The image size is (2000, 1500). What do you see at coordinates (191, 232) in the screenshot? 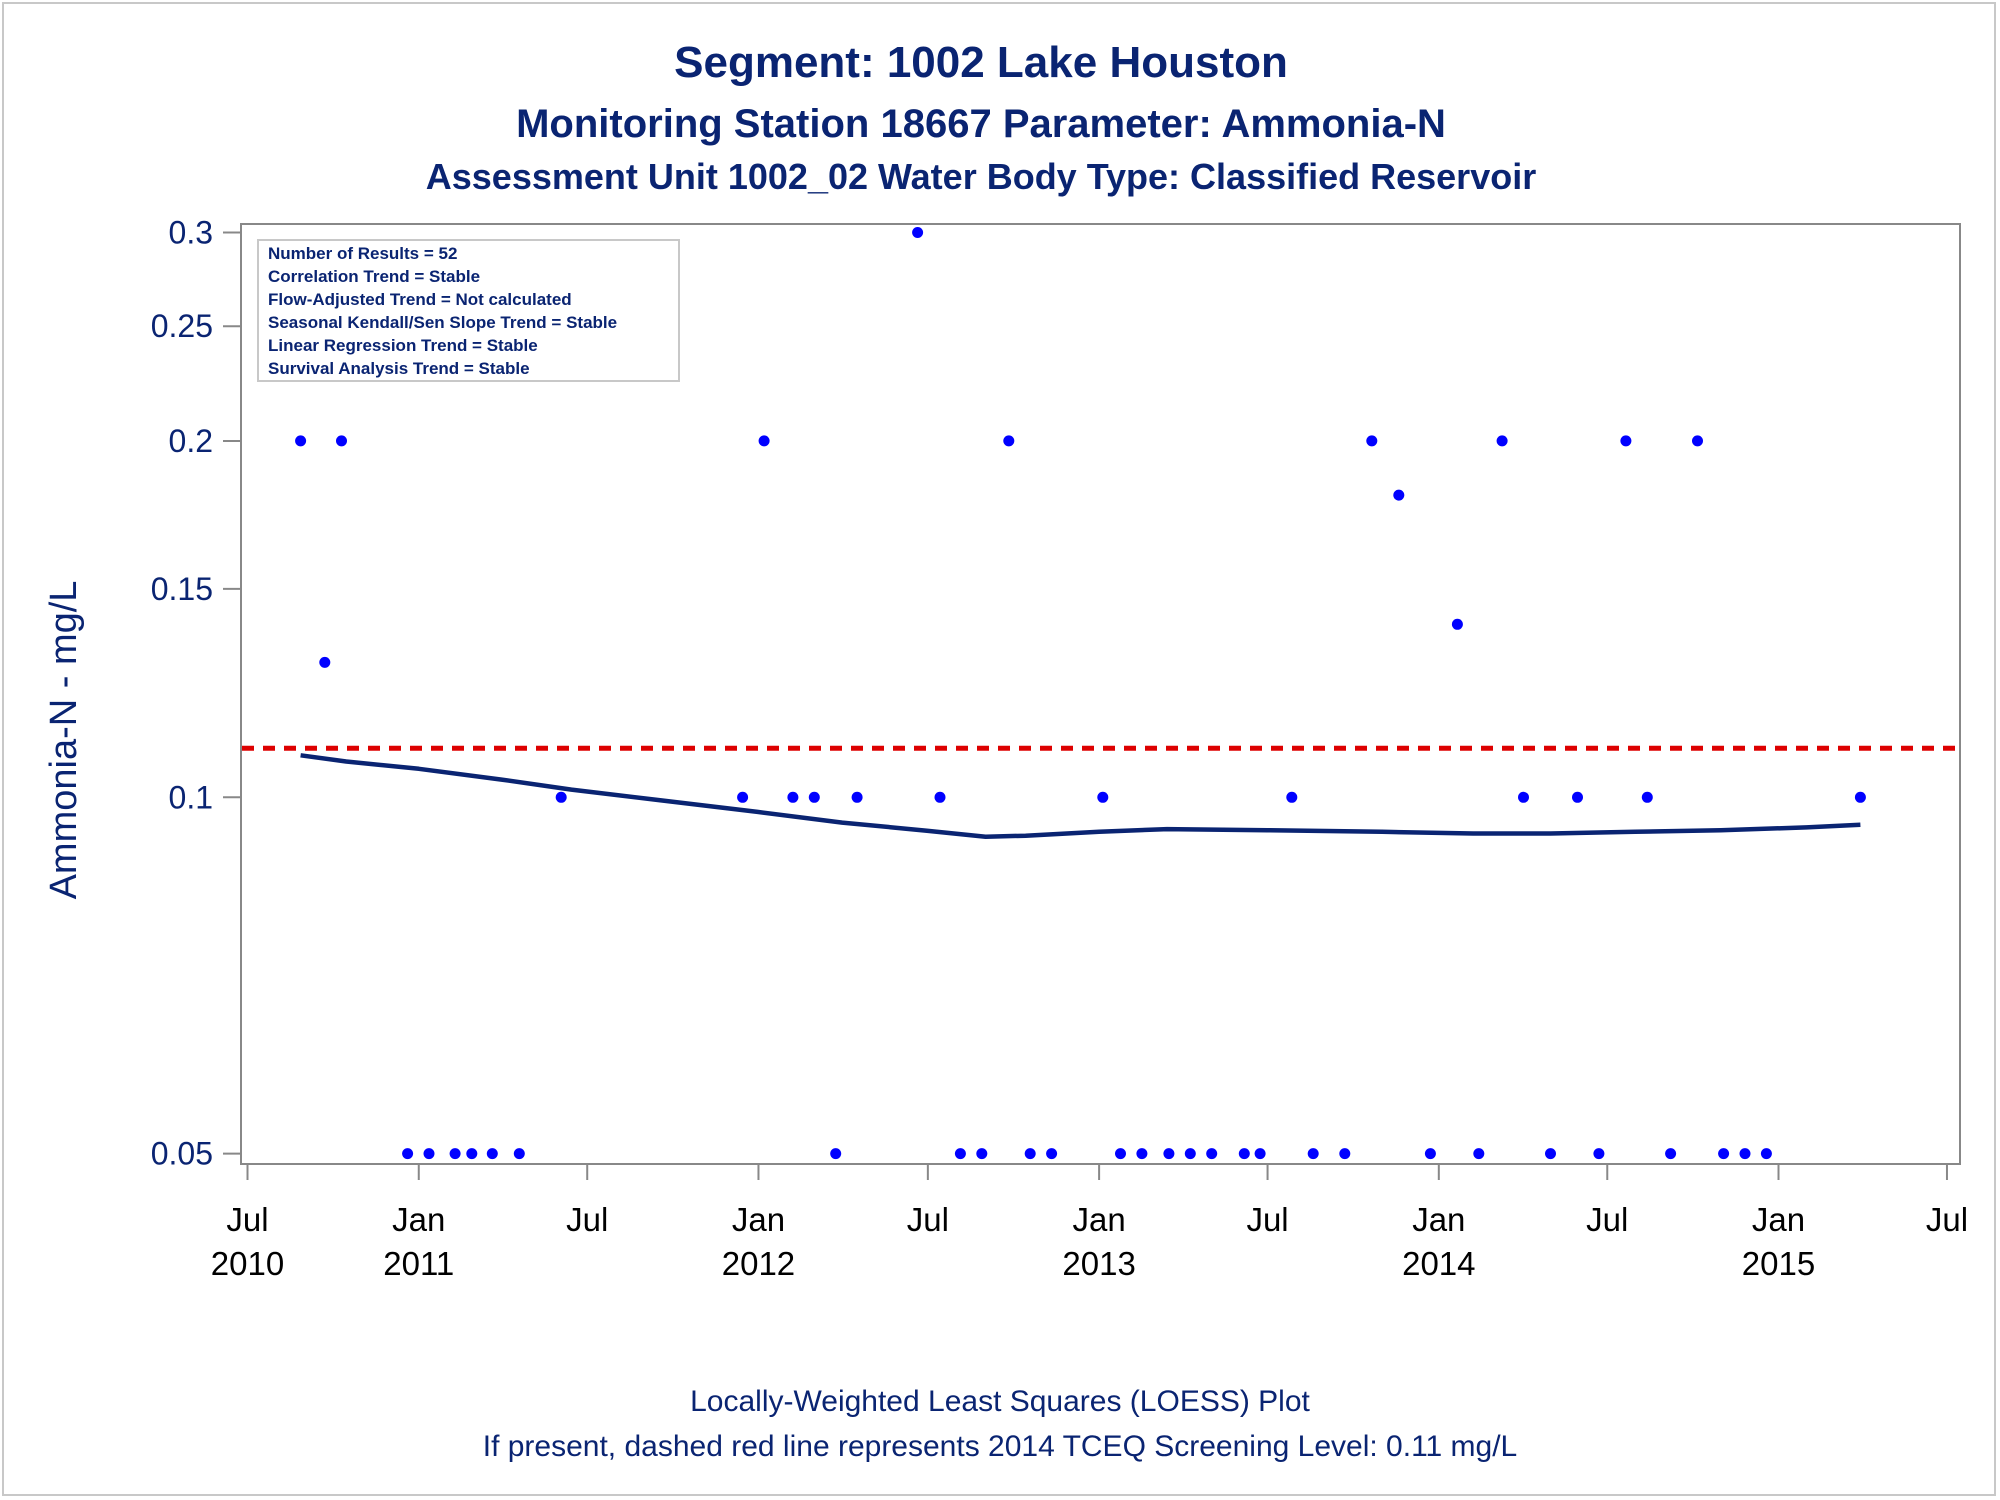
I see `y-tick-label: 0.3` at bounding box center [191, 232].